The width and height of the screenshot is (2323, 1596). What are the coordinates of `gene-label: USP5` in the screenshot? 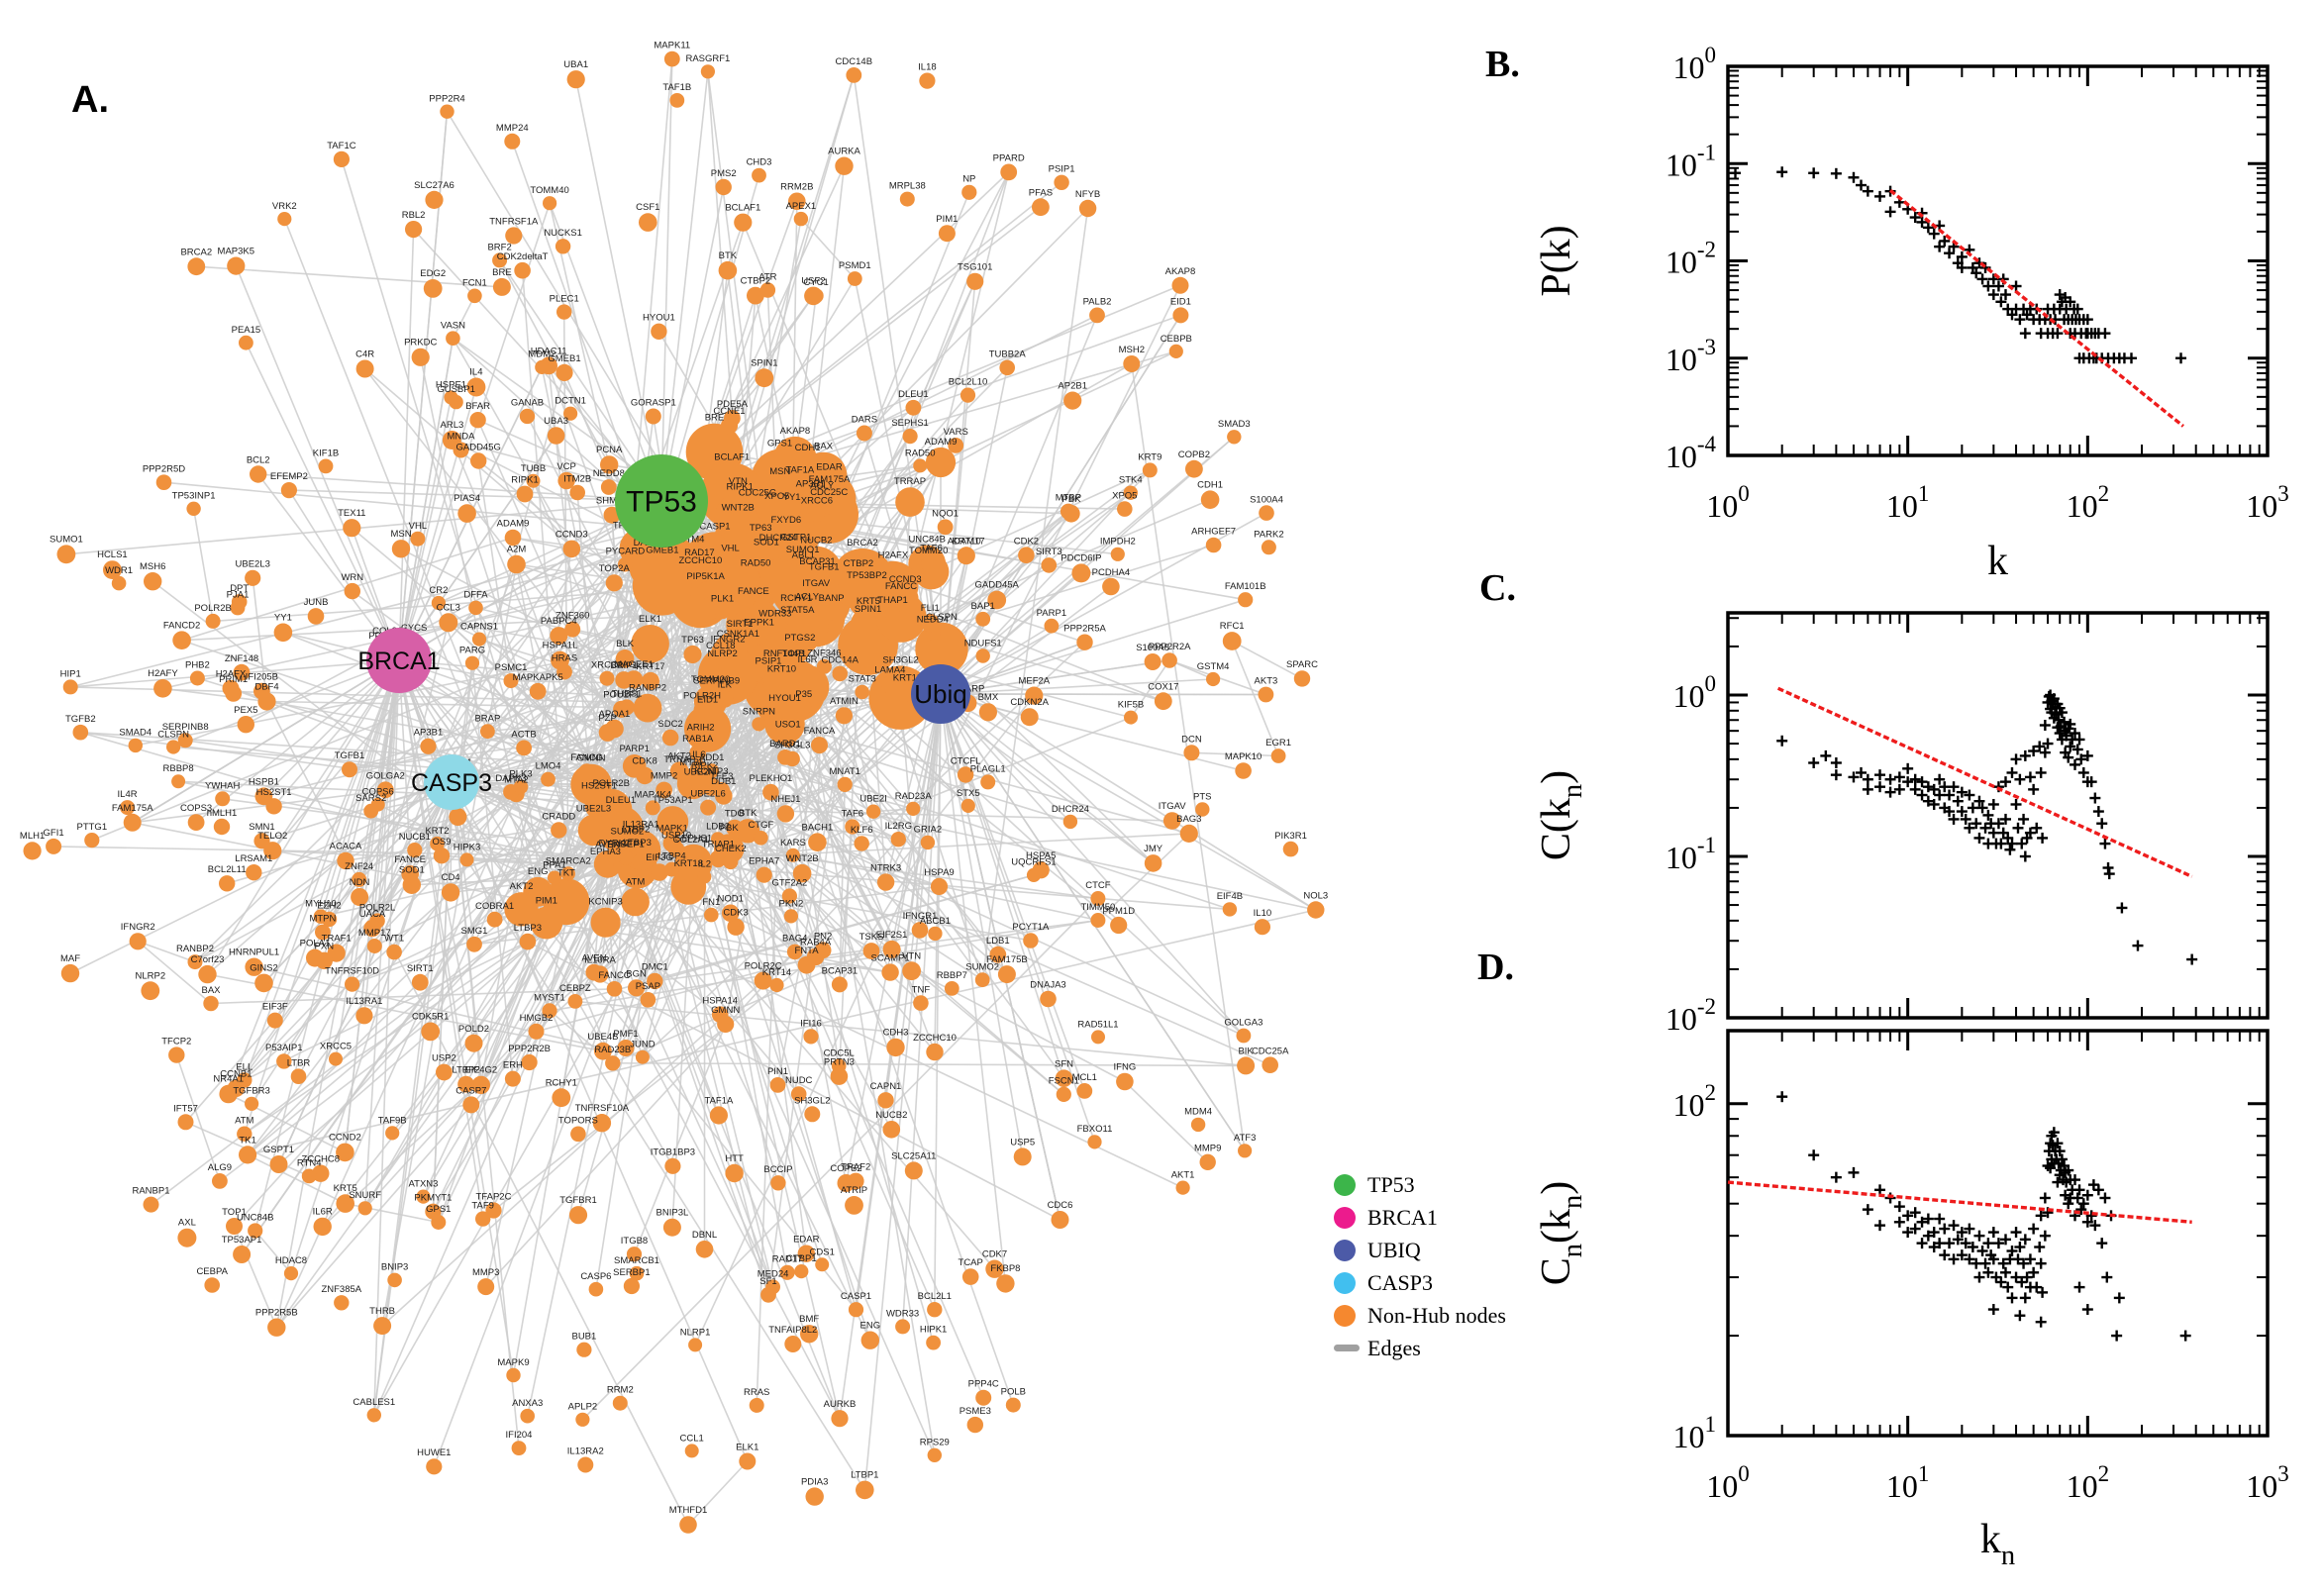 It's located at (1023, 1142).